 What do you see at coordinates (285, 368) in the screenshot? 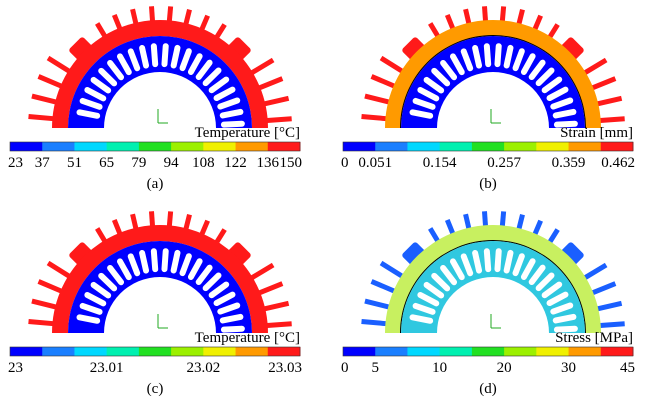
I see `colorbar-tick-label: 23.03` at bounding box center [285, 368].